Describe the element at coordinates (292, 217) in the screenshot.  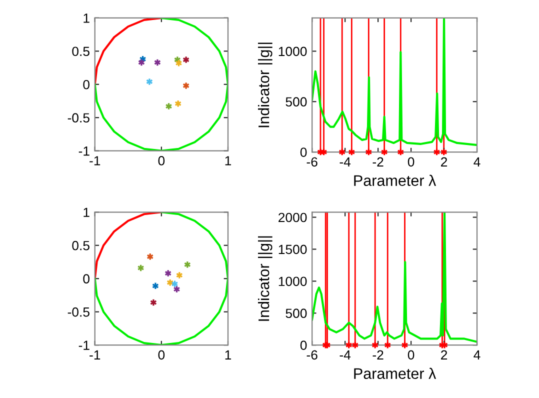
I see `y-tick-label: 2000` at that location.